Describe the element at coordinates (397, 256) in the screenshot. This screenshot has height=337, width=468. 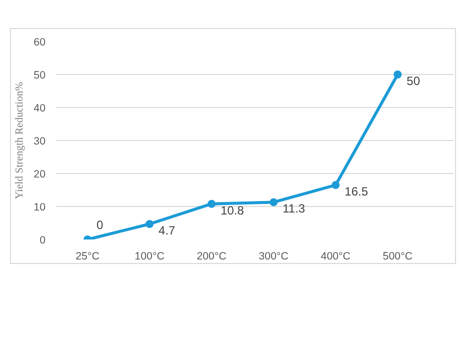
I see `x-tick-label: 500°C` at that location.